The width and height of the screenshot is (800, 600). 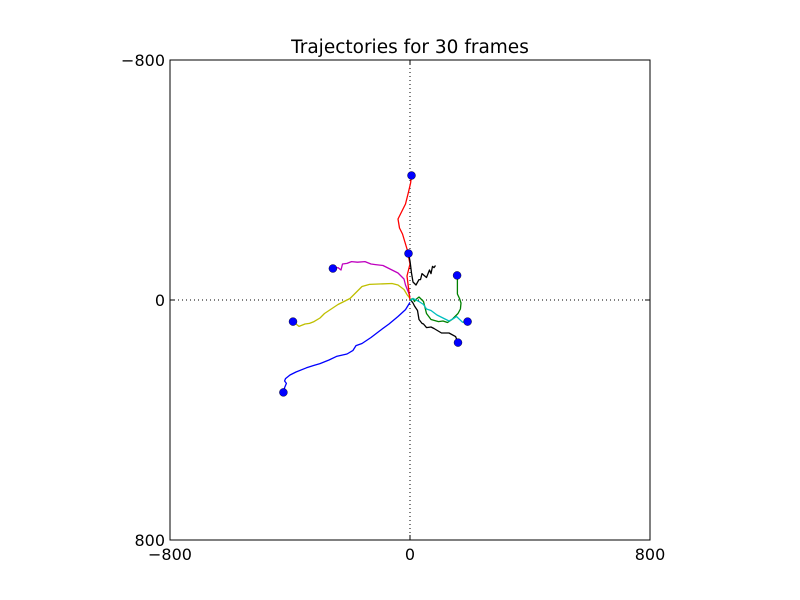 I want to click on y-tick-label: −800, so click(x=143, y=60).